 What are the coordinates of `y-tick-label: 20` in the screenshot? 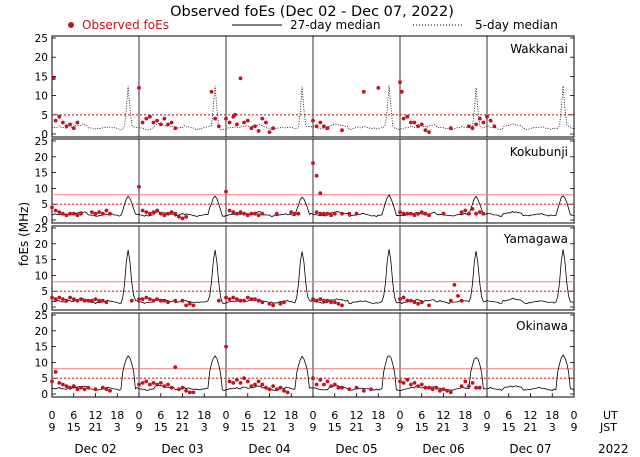 It's located at (41, 332).